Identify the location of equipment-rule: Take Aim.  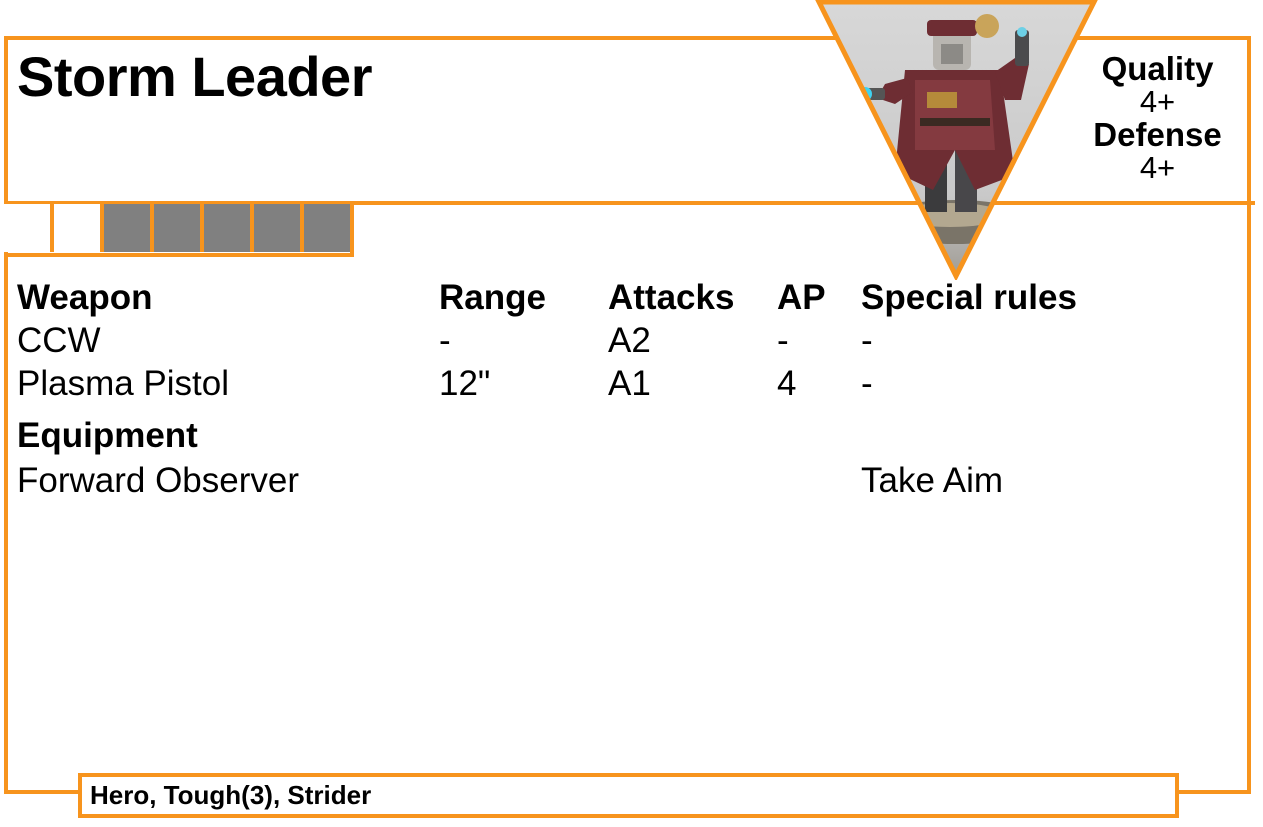
(932, 480).